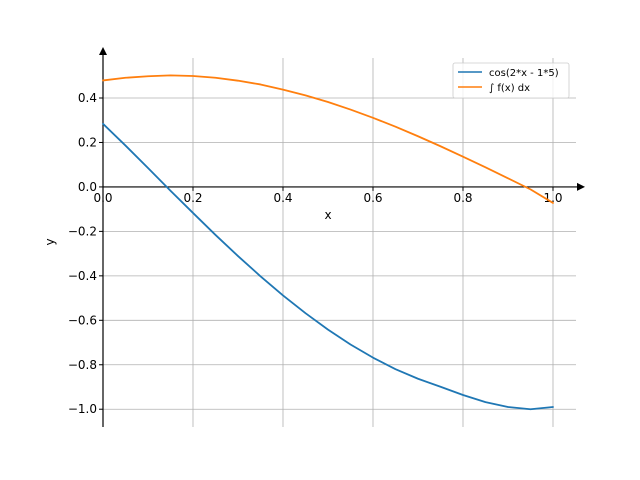  What do you see at coordinates (372, 198) in the screenshot?
I see `x-tick-label: 0.6` at bounding box center [372, 198].